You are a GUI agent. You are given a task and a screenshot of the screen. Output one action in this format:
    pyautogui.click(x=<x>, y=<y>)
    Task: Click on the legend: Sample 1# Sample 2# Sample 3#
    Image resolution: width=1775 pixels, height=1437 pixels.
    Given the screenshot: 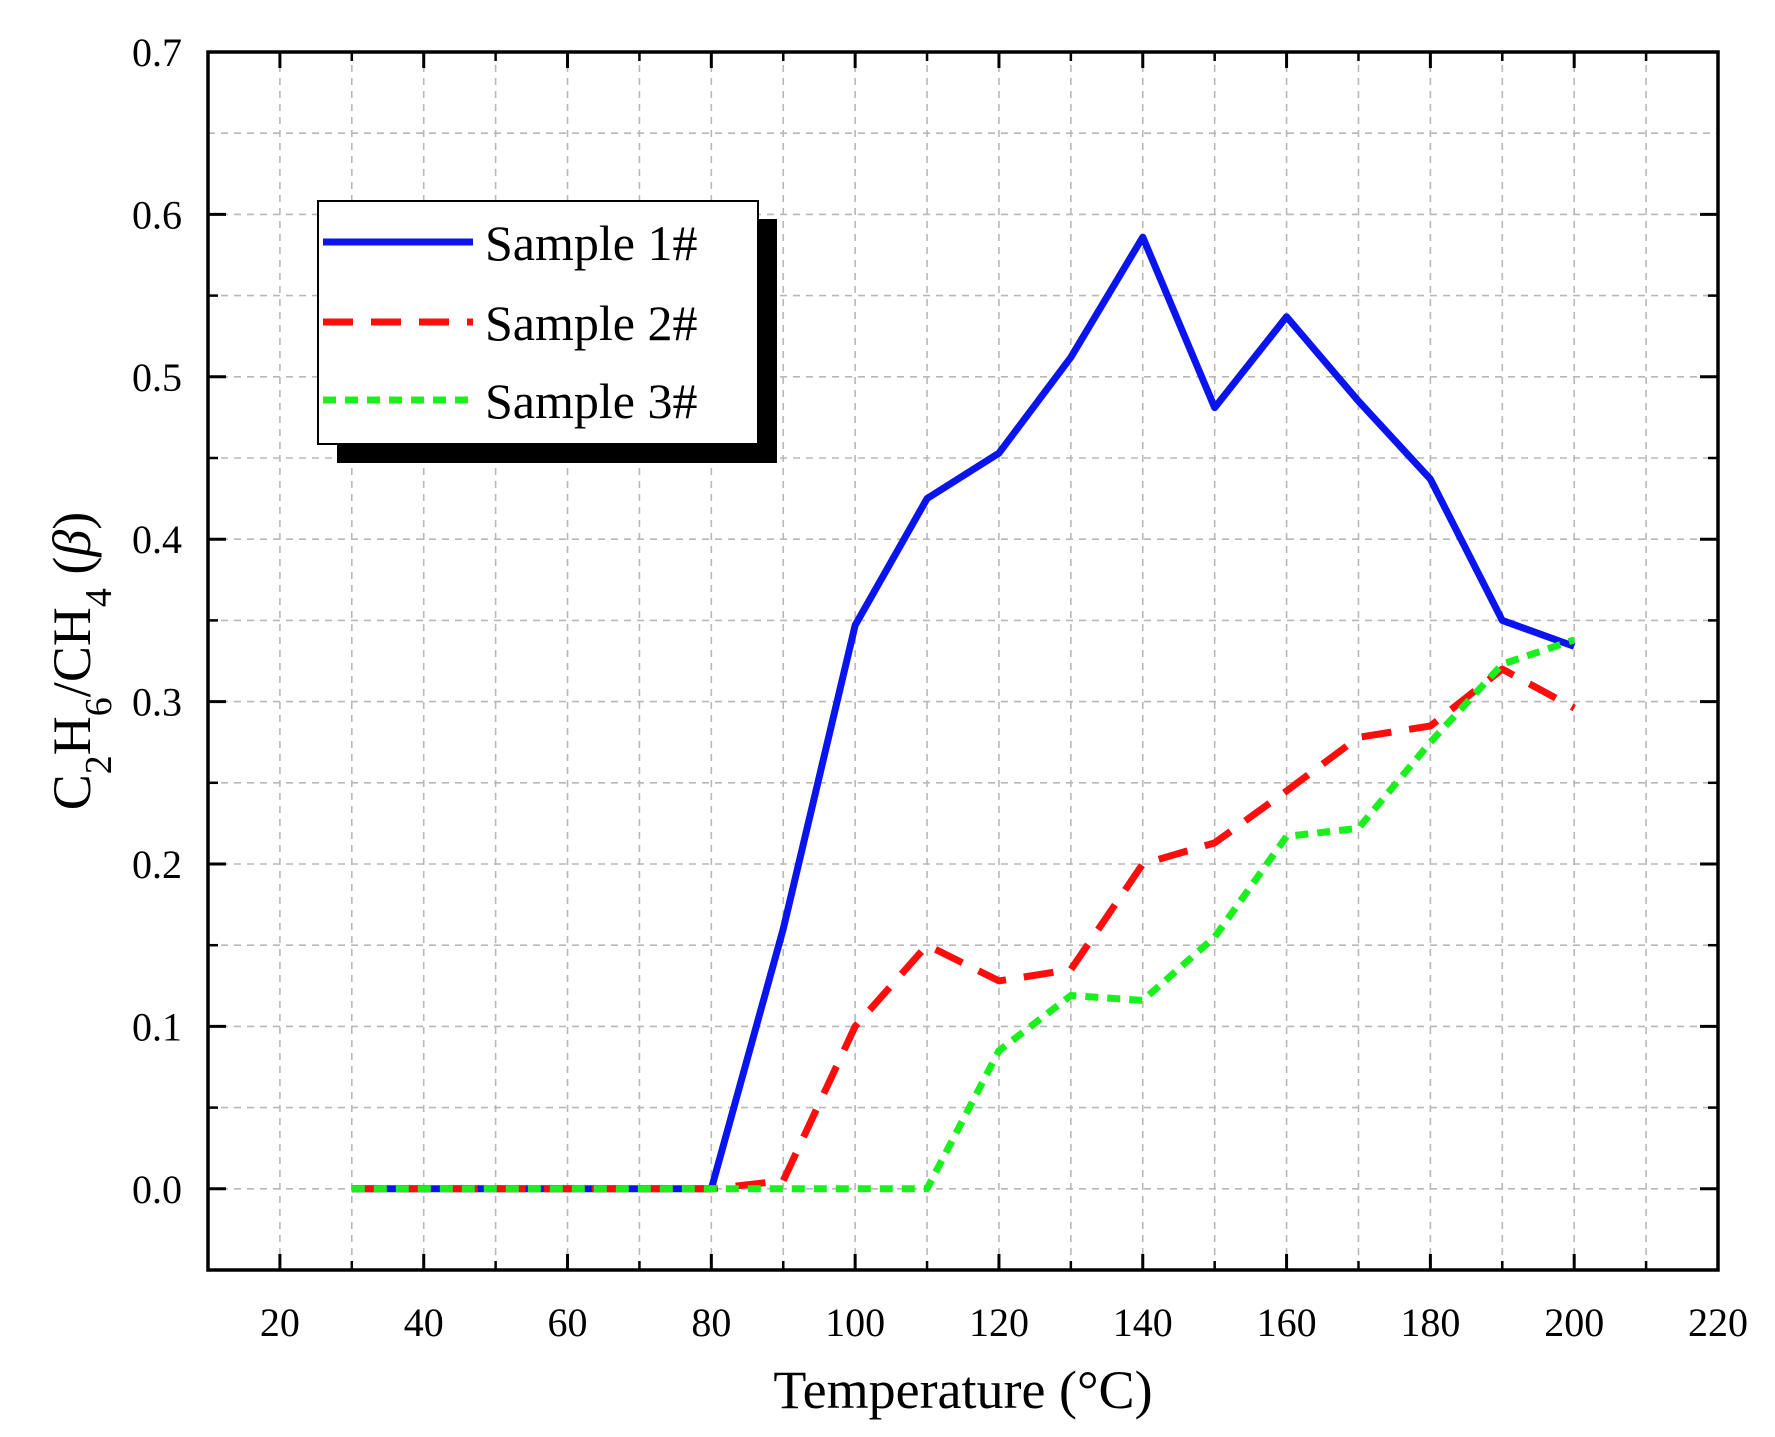 What is the action you would take?
    pyautogui.click(x=547, y=331)
    